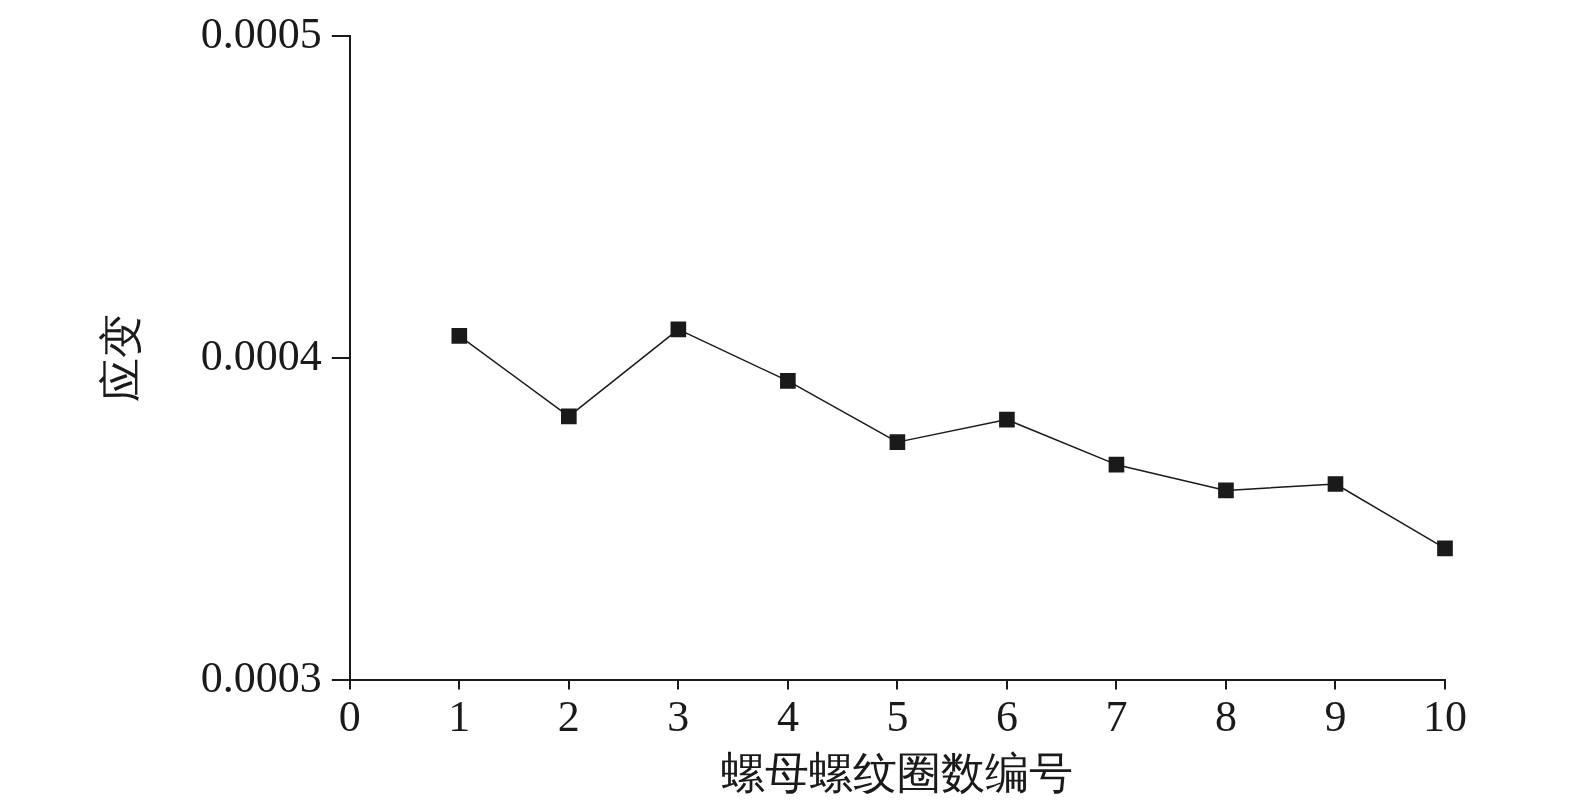  I want to click on x-axis-title: 螺母螺纹圈数编号, so click(897, 774).